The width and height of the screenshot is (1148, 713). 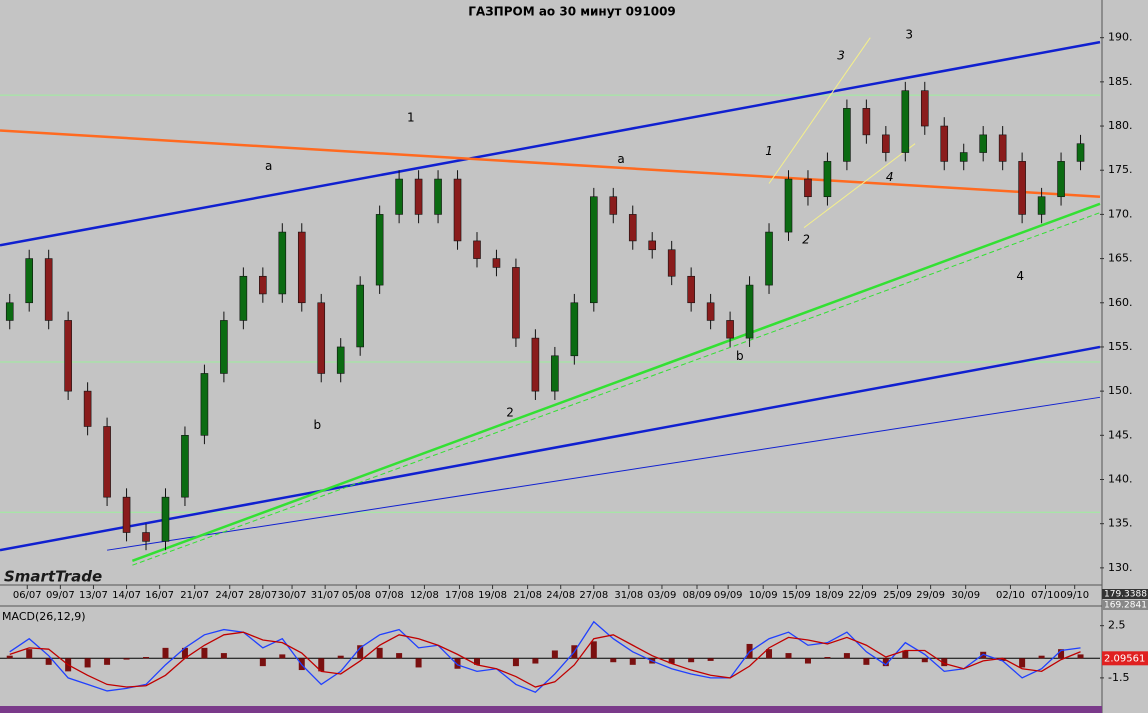 I want to click on x-tick-label: 28/07, so click(x=262, y=595).